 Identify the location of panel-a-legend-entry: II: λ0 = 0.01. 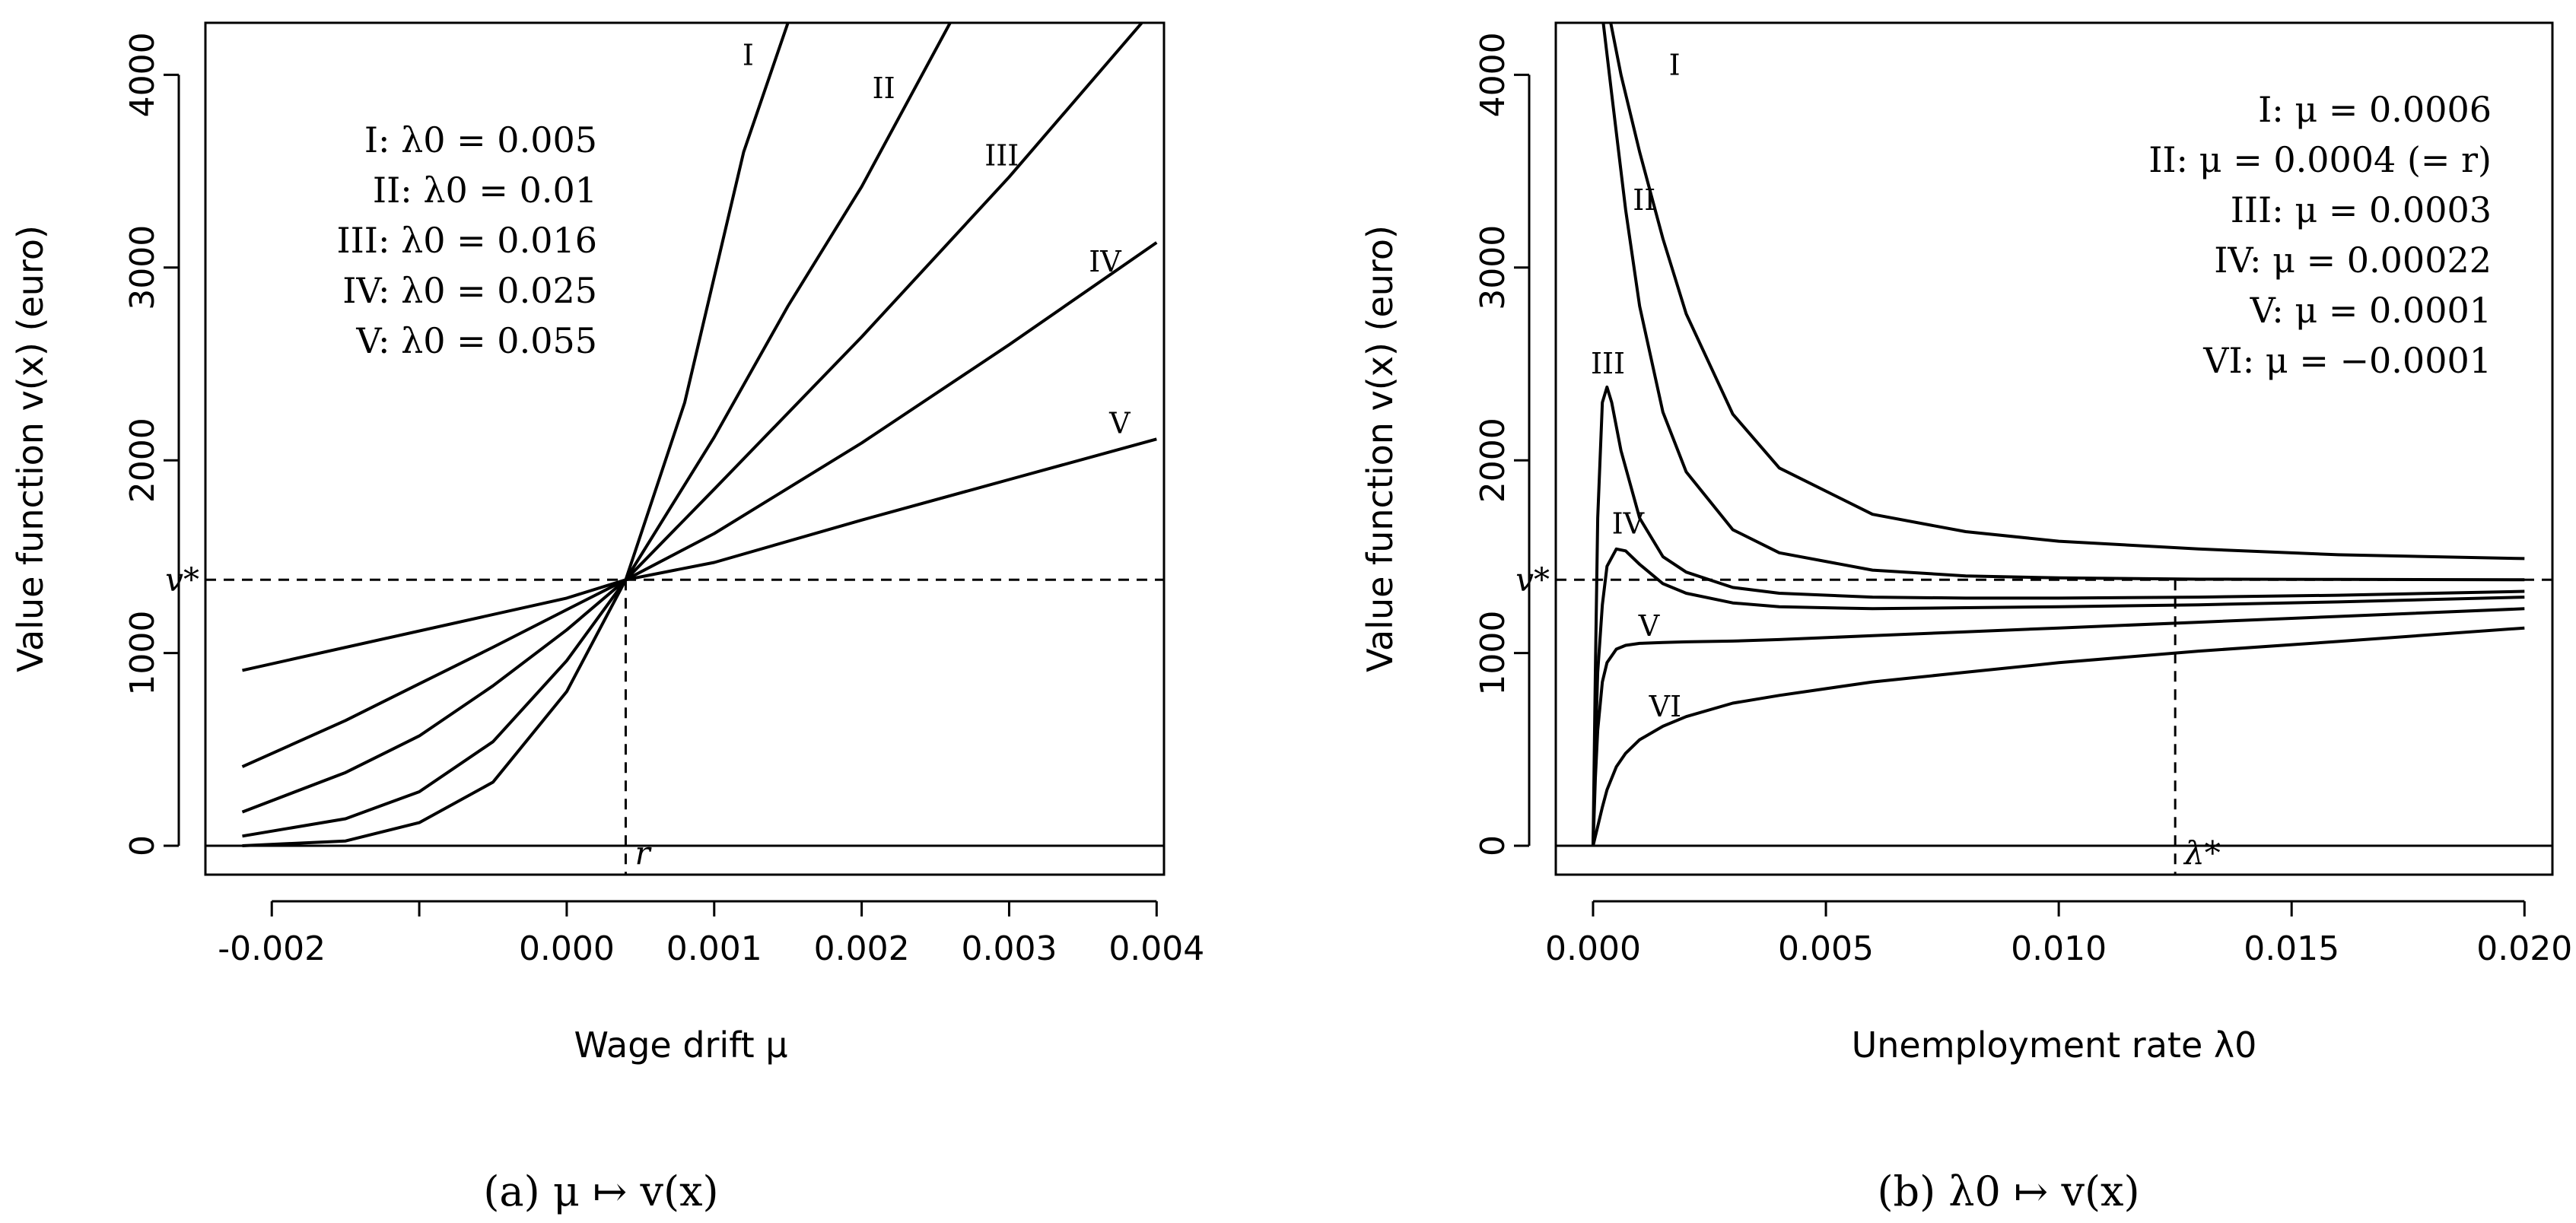
(485, 190).